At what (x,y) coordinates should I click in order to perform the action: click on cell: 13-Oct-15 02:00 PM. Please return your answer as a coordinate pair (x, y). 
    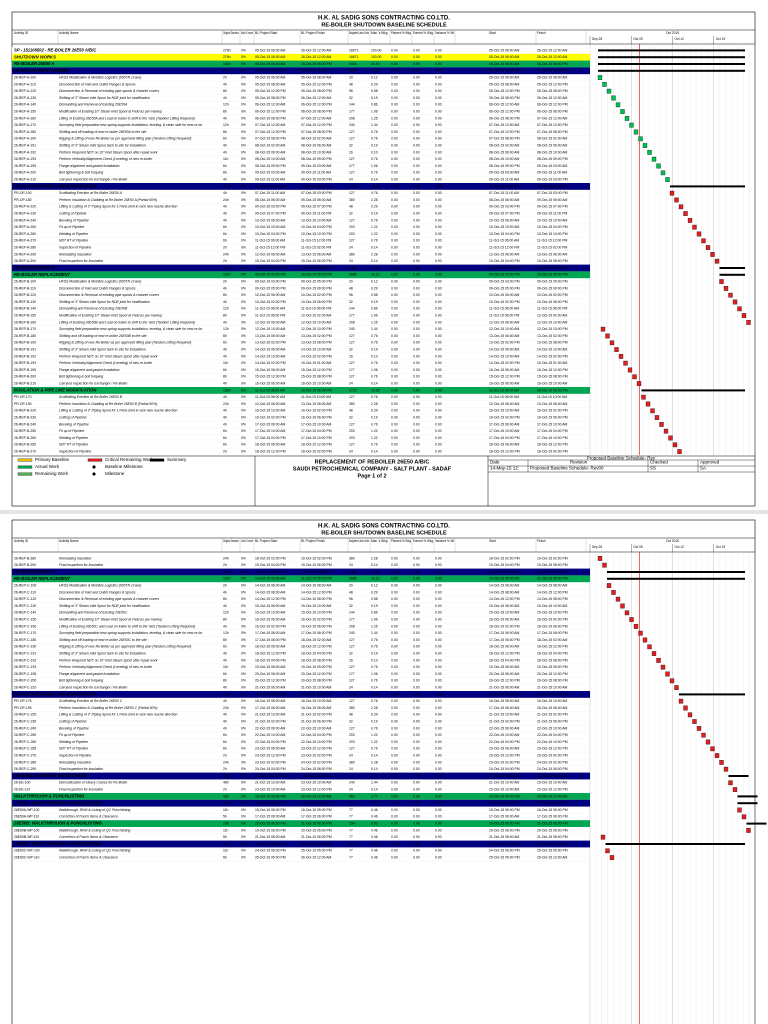
    Looking at the image, I should click on (316, 336).